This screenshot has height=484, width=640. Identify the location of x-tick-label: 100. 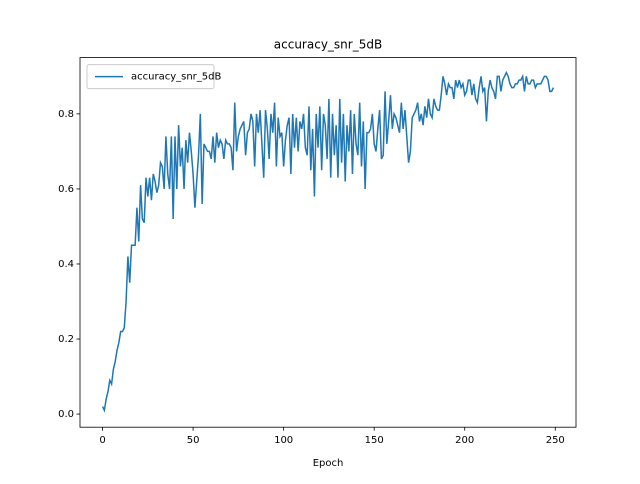
(283, 440).